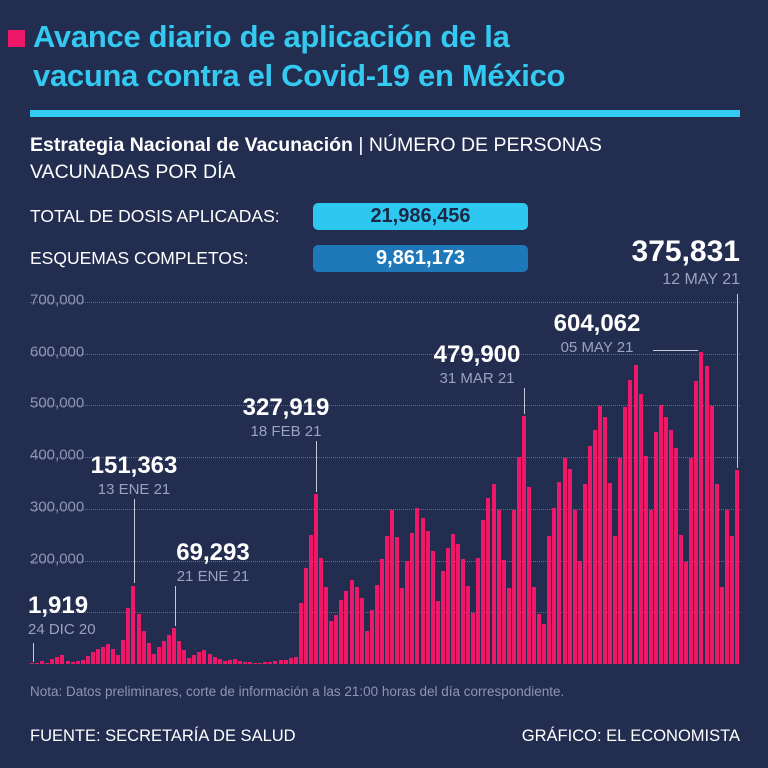  Describe the element at coordinates (477, 354) in the screenshot. I see `annotation-value: 479,900` at that location.